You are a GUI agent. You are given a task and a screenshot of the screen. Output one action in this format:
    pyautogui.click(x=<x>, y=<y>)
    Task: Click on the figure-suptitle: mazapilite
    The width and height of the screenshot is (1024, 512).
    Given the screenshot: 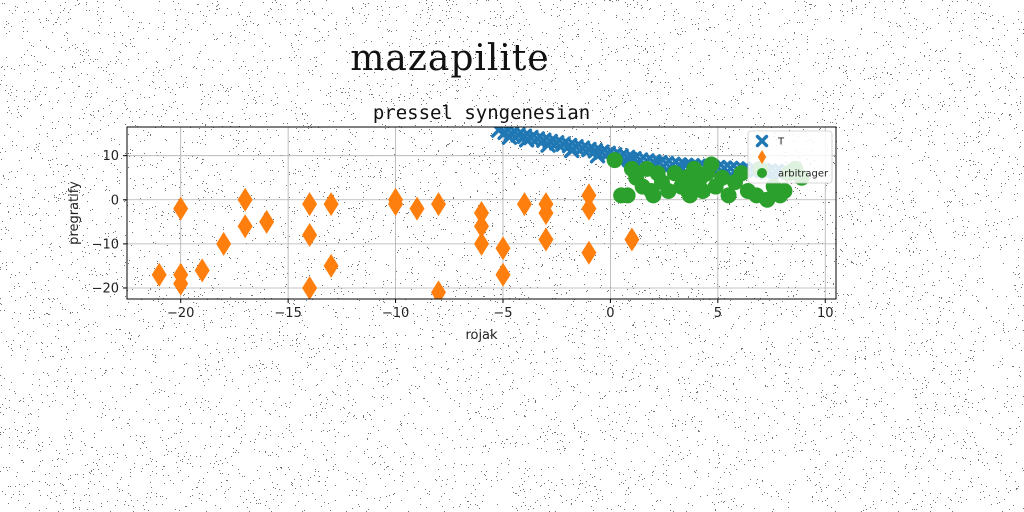 What is the action you would take?
    pyautogui.click(x=450, y=58)
    